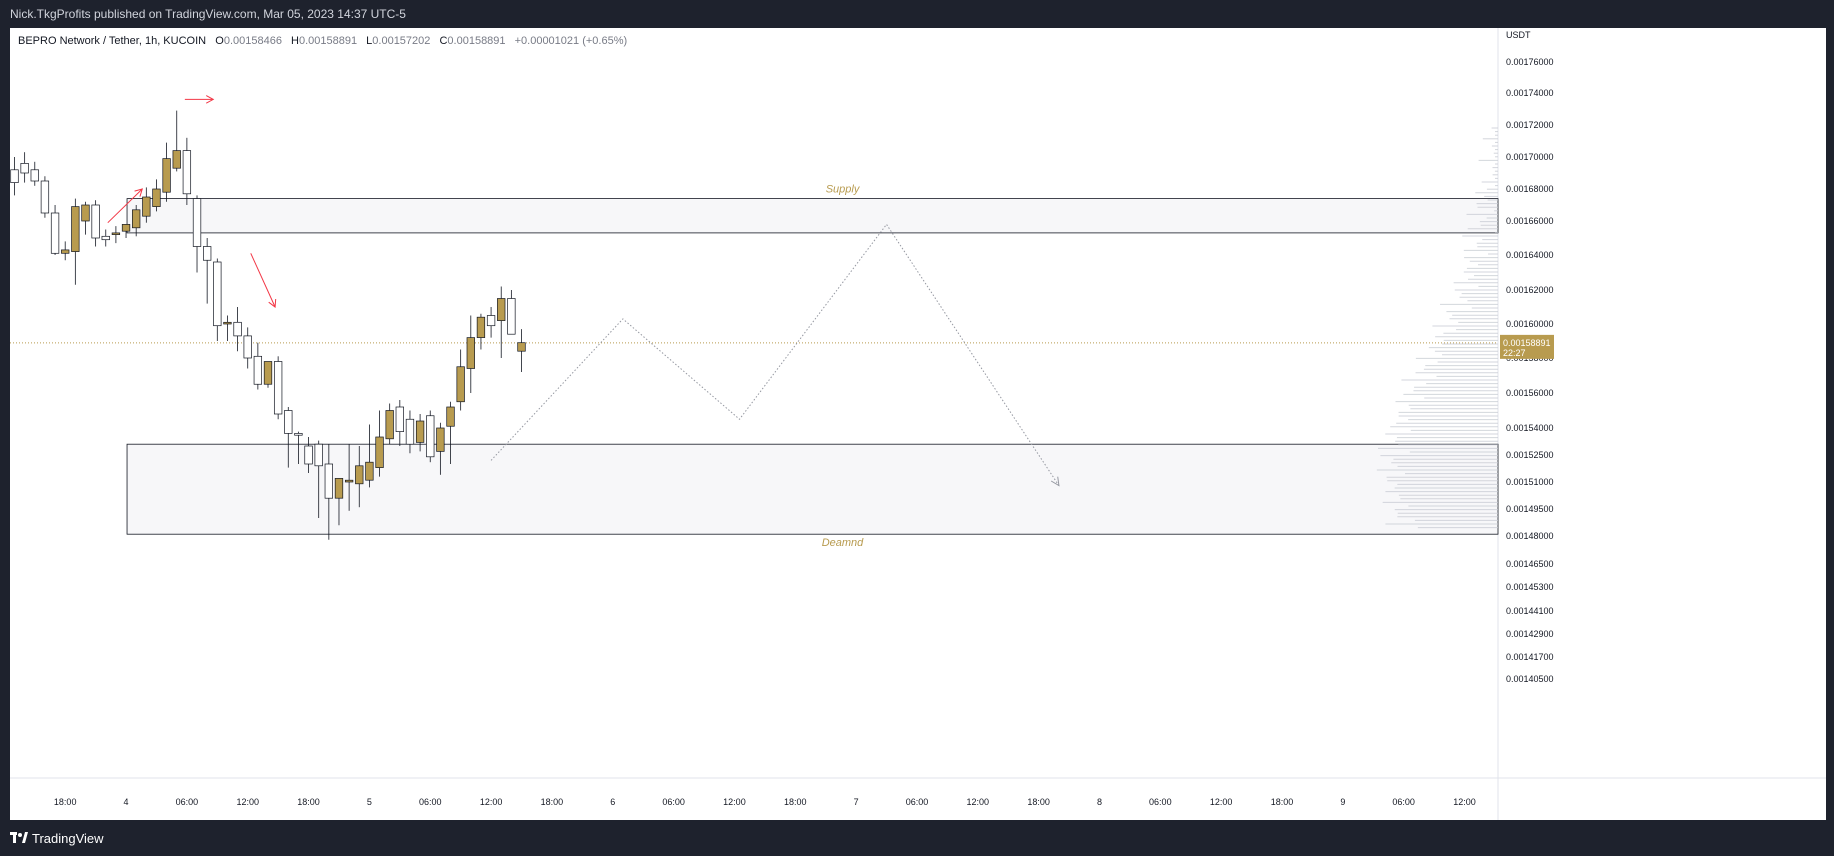 The image size is (1834, 856). Describe the element at coordinates (812, 216) in the screenshot. I see `zone-supply` at that location.